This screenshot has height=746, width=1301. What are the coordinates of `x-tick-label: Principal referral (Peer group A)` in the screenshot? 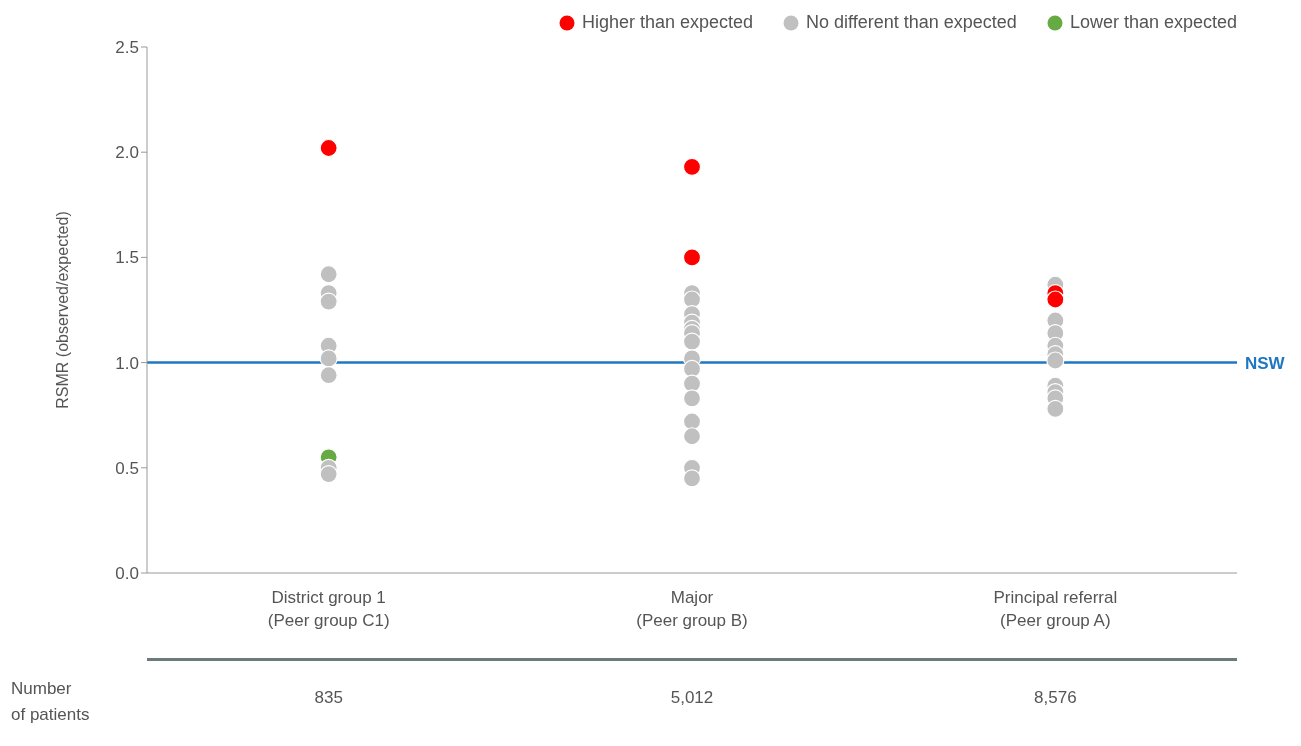 It's located at (1055, 609).